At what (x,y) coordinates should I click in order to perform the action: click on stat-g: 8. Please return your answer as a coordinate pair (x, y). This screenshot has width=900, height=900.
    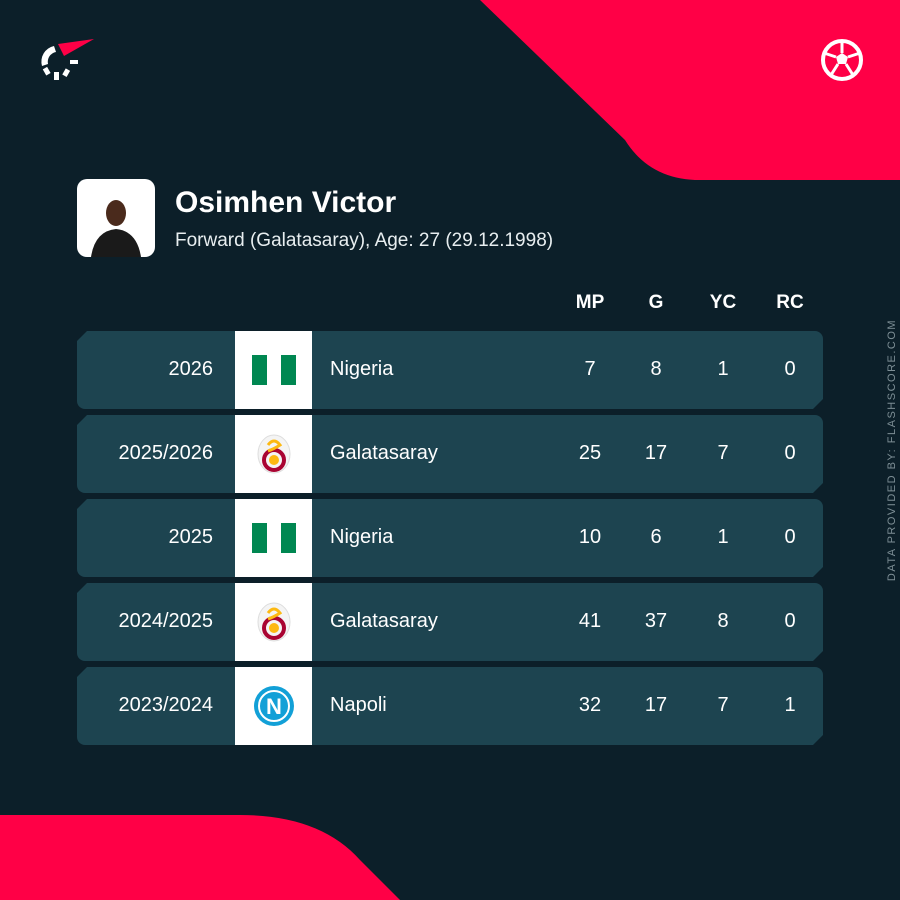
    Looking at the image, I should click on (656, 369).